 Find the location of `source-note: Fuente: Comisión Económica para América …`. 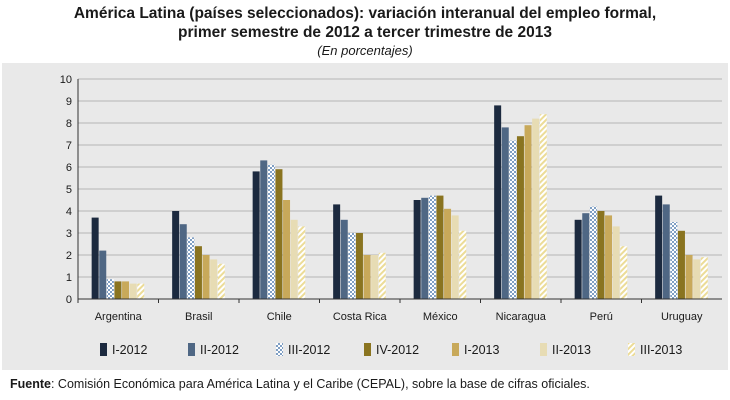

source-note: Fuente: Comisión Económica para América … is located at coordinates (300, 384).